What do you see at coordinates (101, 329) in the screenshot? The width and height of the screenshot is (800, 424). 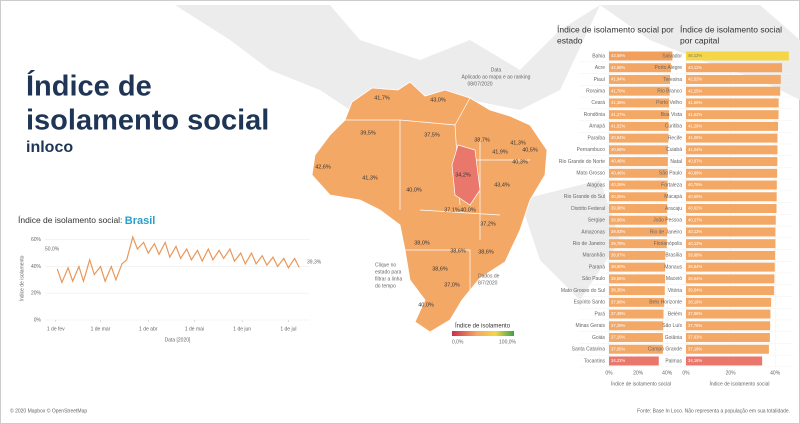 I see `x-tick-label: 1 de mar` at bounding box center [101, 329].